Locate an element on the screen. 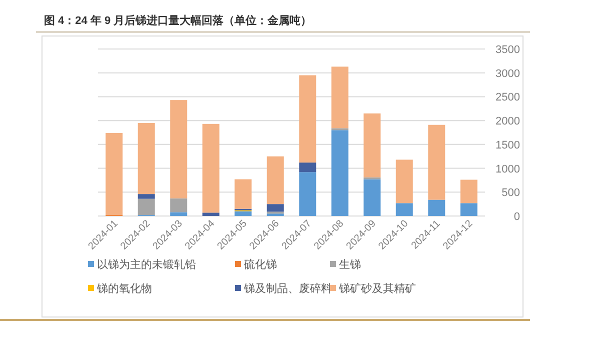 The height and width of the screenshot is (346, 589). legend-label: 生锑 is located at coordinates (350, 264).